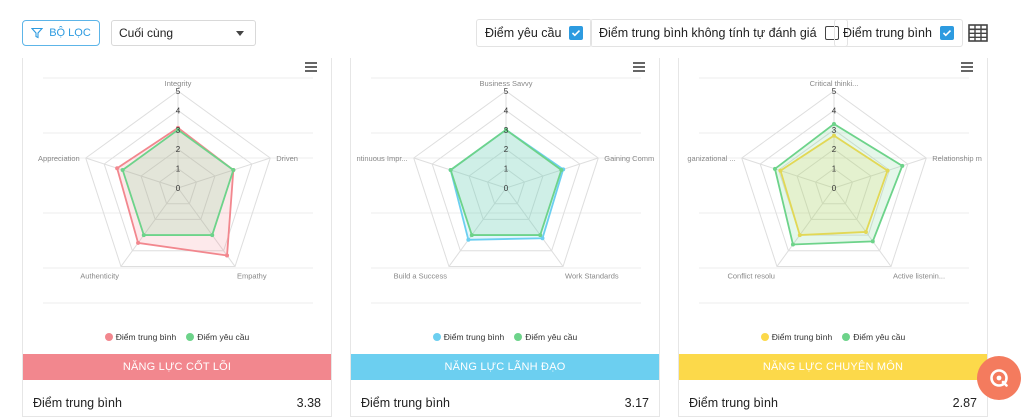 This screenshot has width=1024, height=417. I want to click on avg-score-label: Điểm trung bình, so click(887, 33).